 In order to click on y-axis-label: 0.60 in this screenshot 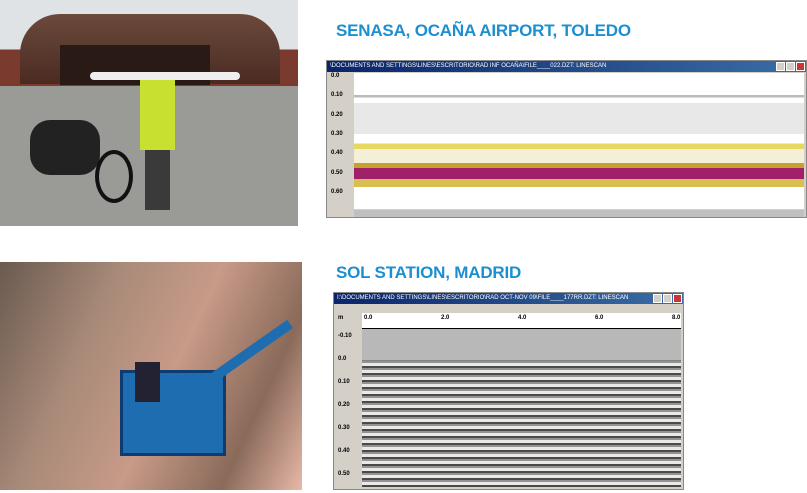, I will do `click(337, 192)`.